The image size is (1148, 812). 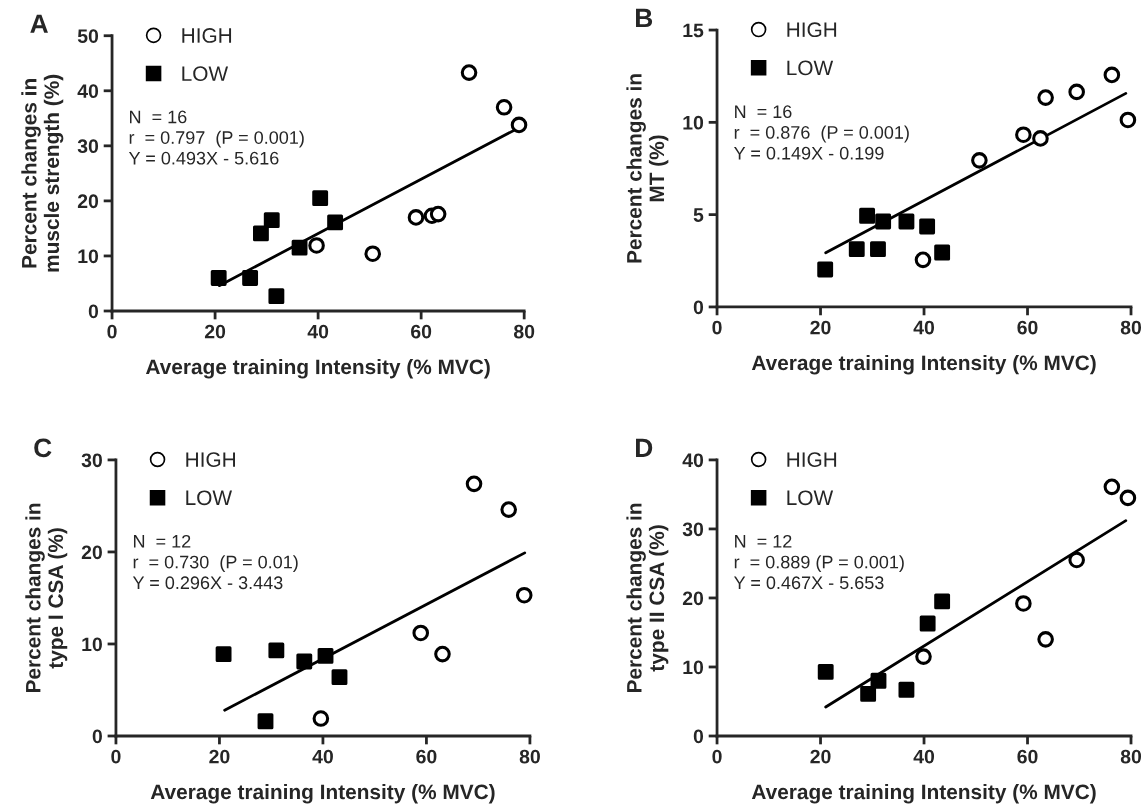 What do you see at coordinates (203, 158) in the screenshot?
I see `annotation: Y = 0.493X - 5.616` at bounding box center [203, 158].